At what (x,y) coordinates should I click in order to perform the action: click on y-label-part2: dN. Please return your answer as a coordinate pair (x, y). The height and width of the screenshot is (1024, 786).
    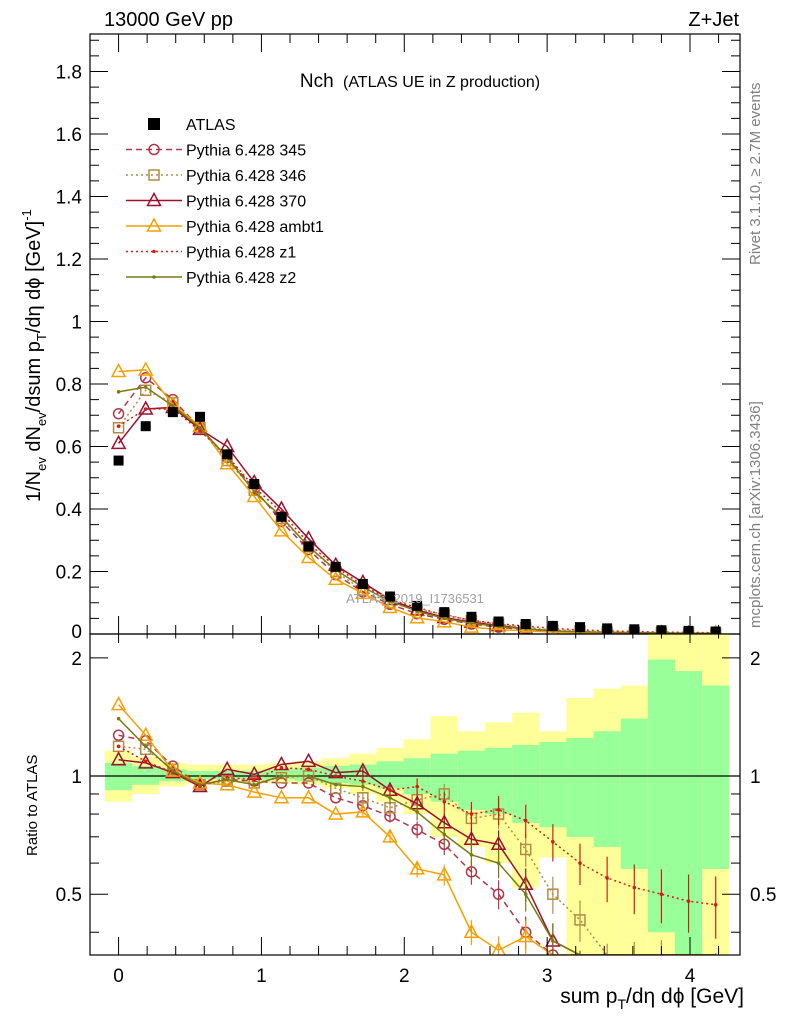
    Looking at the image, I should click on (34, 441).